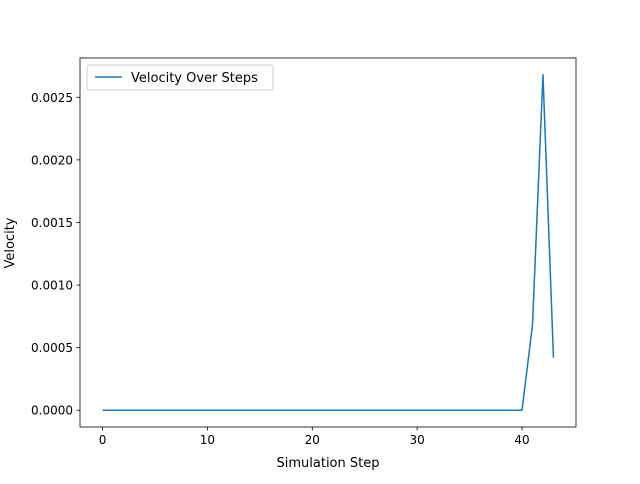 The image size is (640, 484). What do you see at coordinates (52, 160) in the screenshot?
I see `y-tick-label: 0.0020` at bounding box center [52, 160].